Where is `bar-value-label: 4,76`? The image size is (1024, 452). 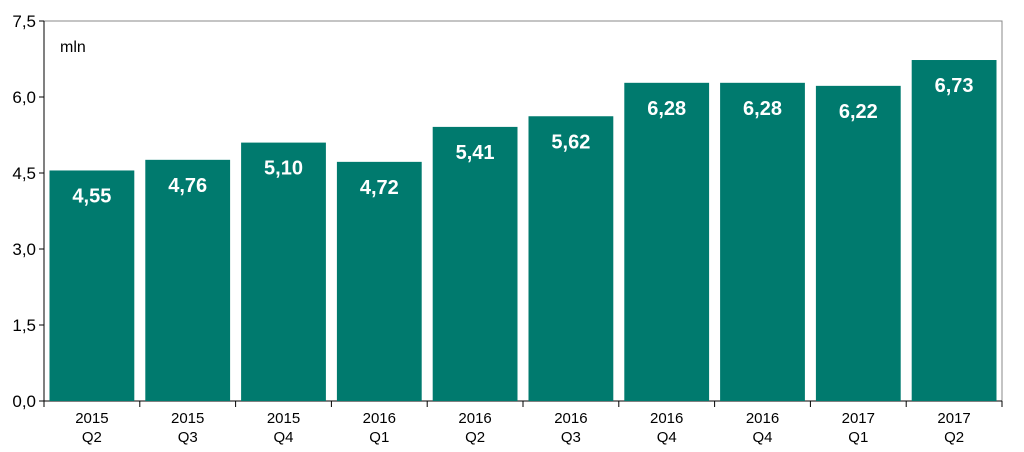 bar-value-label: 4,76 is located at coordinates (187, 186).